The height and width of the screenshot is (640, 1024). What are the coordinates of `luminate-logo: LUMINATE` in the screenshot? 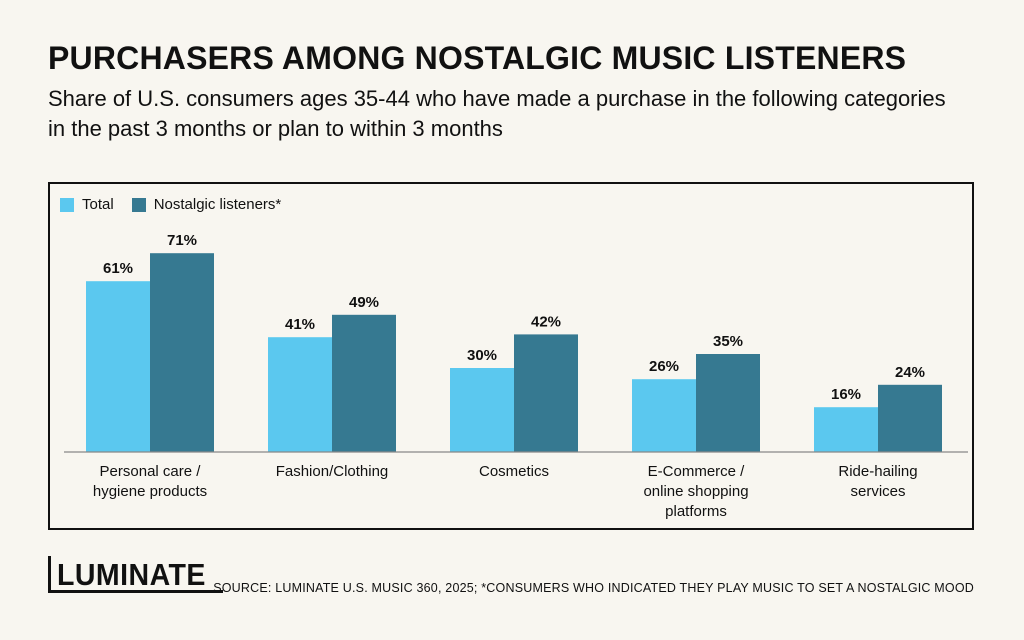 It's located at (135, 574).